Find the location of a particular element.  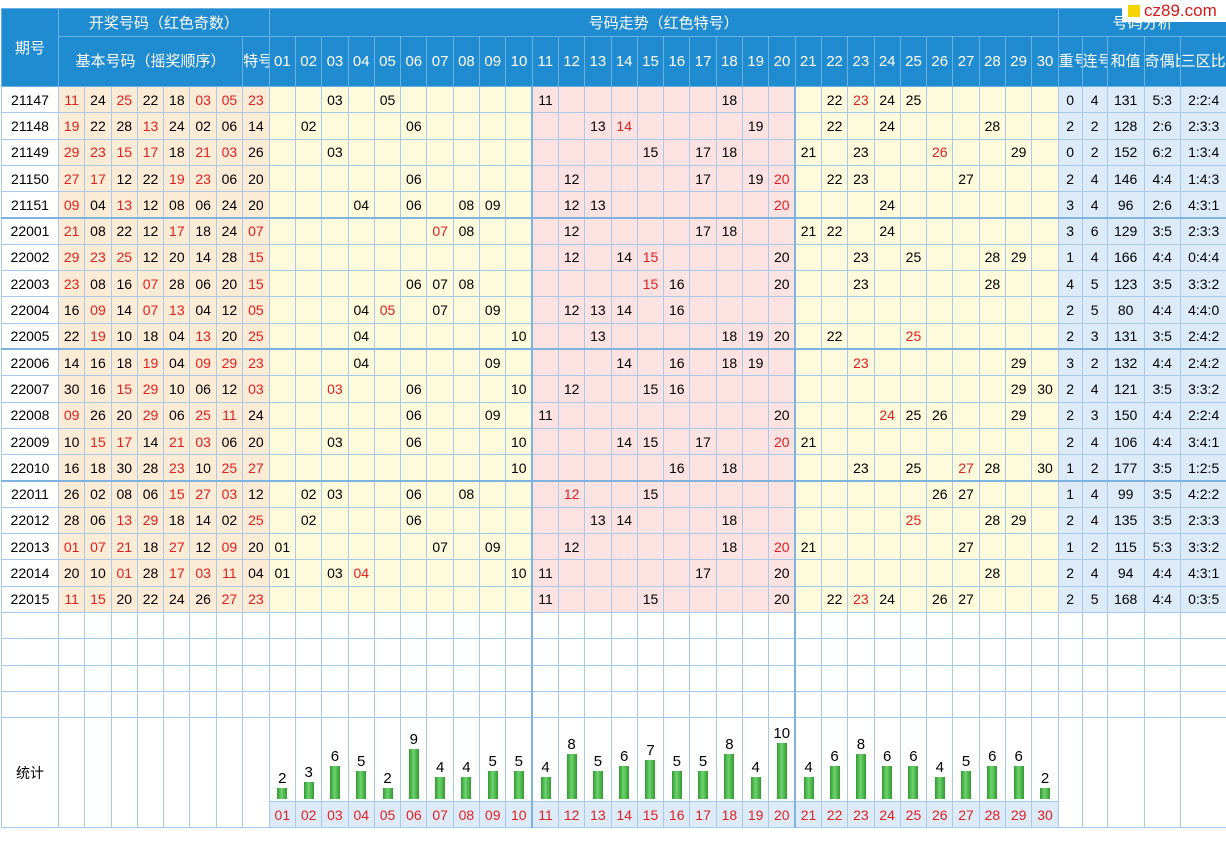

header-num-26: 26 is located at coordinates (940, 61).